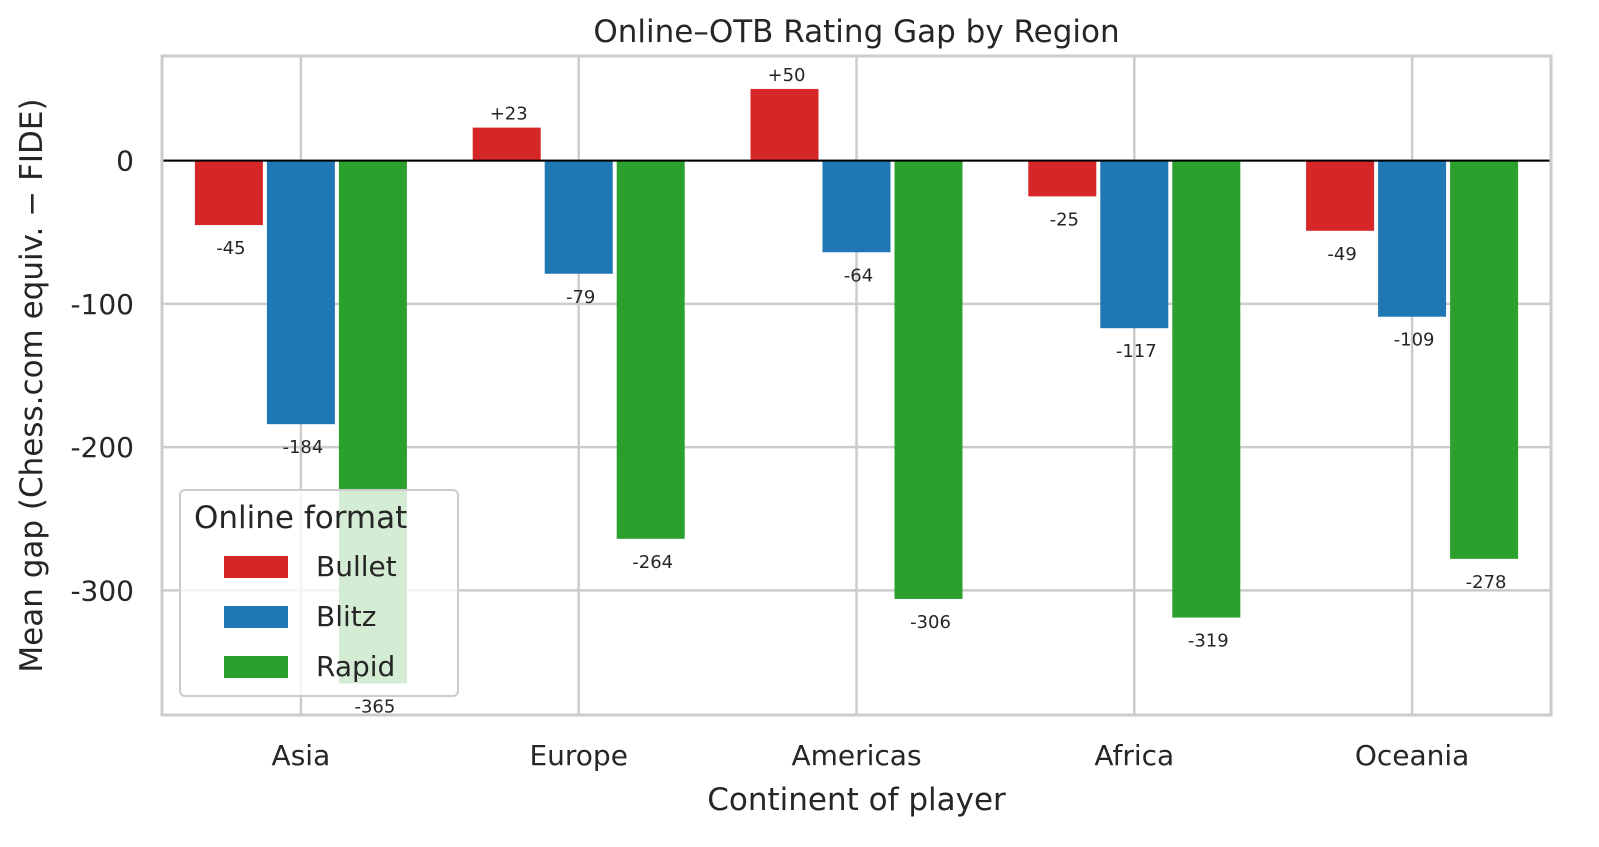  I want to click on legend-swatch-rapid, so click(256, 667).